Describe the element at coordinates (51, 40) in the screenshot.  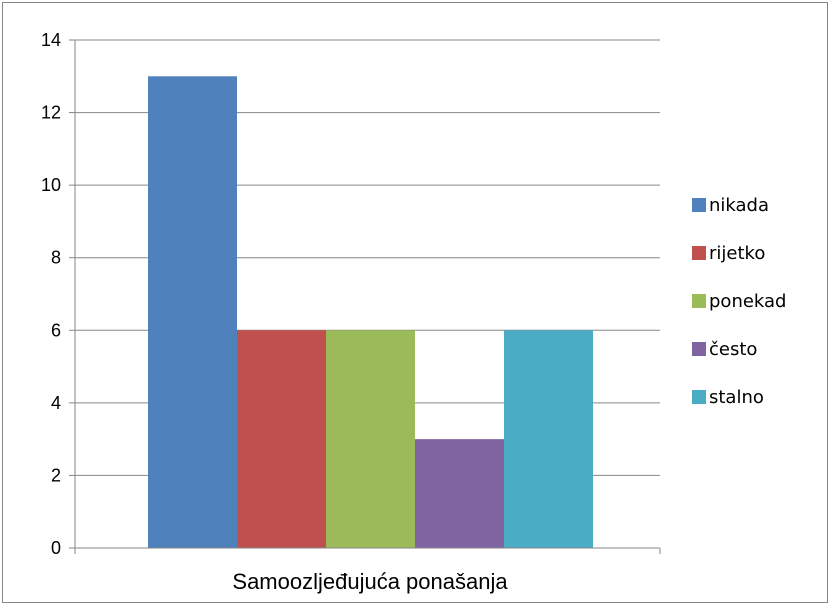
I see `y-tick-label: 14` at that location.